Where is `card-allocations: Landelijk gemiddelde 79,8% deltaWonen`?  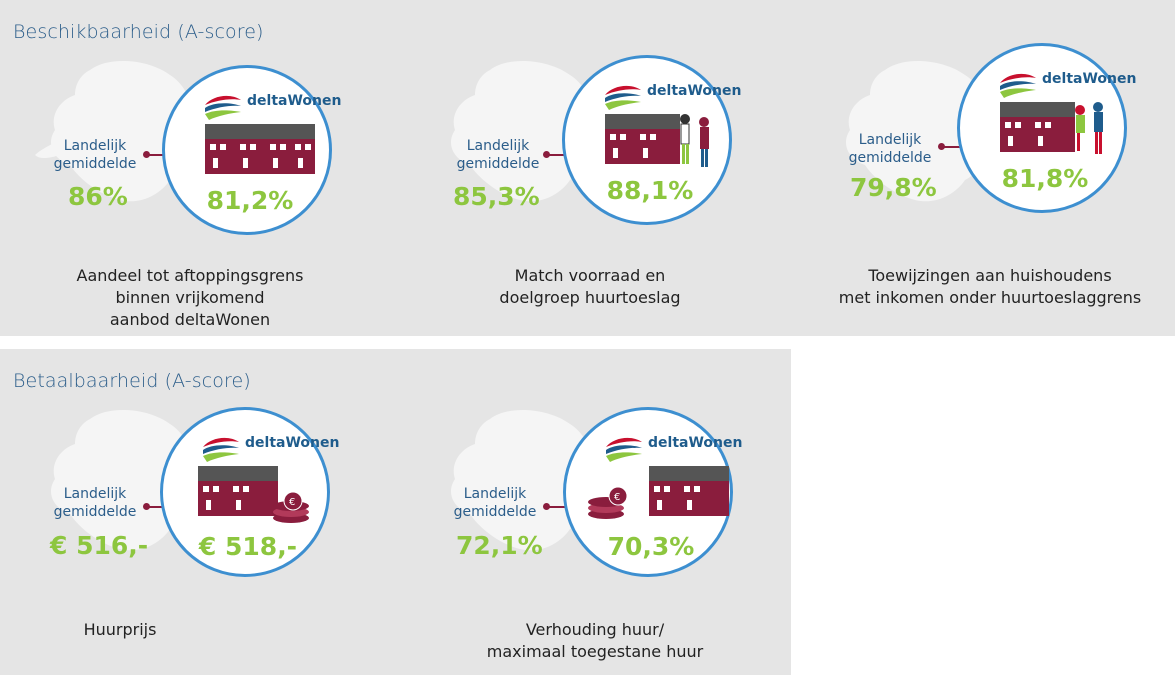
card-allocations: Landelijk gemiddelde 79,8% deltaWonen is located at coordinates (995, 165).